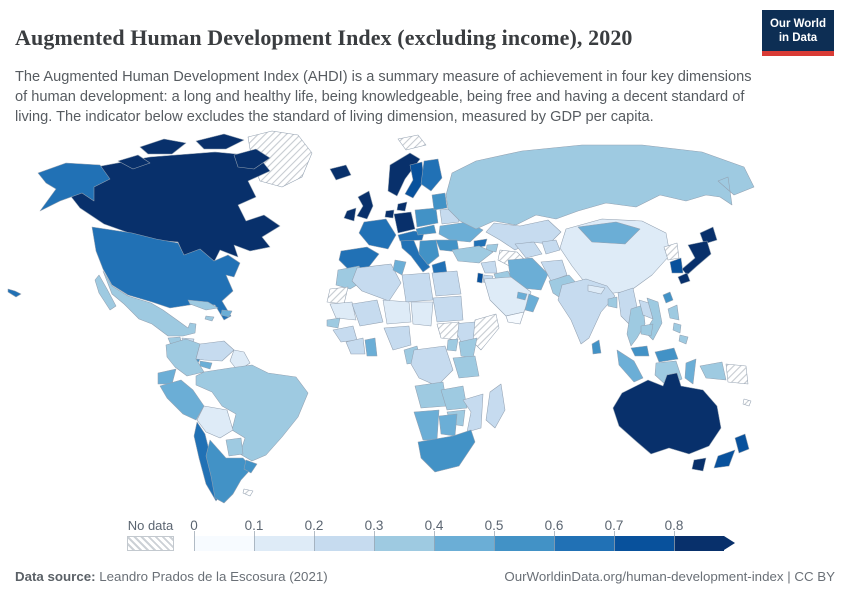  I want to click on country-georgia, so click(480, 243).